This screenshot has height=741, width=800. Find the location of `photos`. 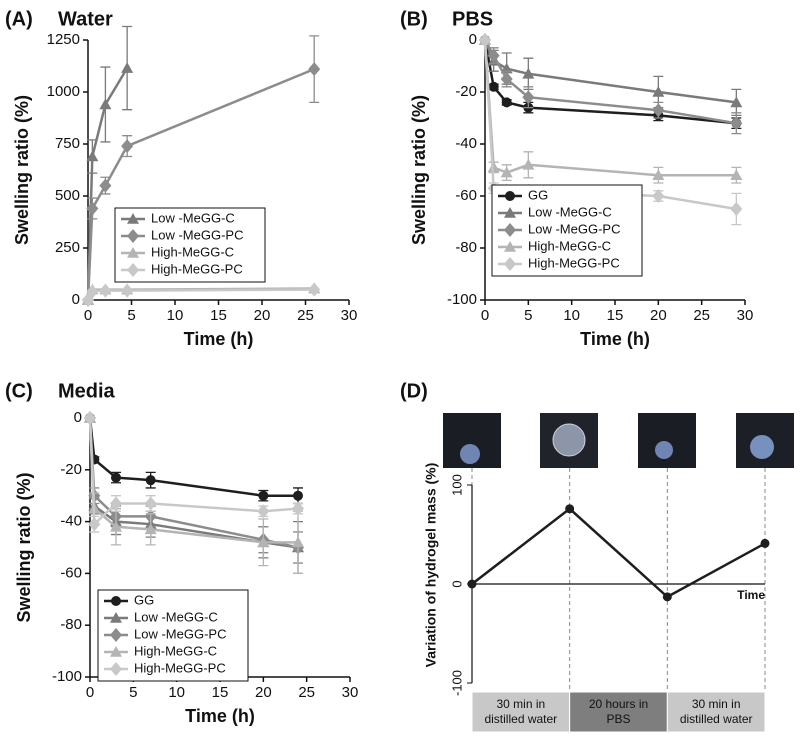

photos is located at coordinates (618, 440).